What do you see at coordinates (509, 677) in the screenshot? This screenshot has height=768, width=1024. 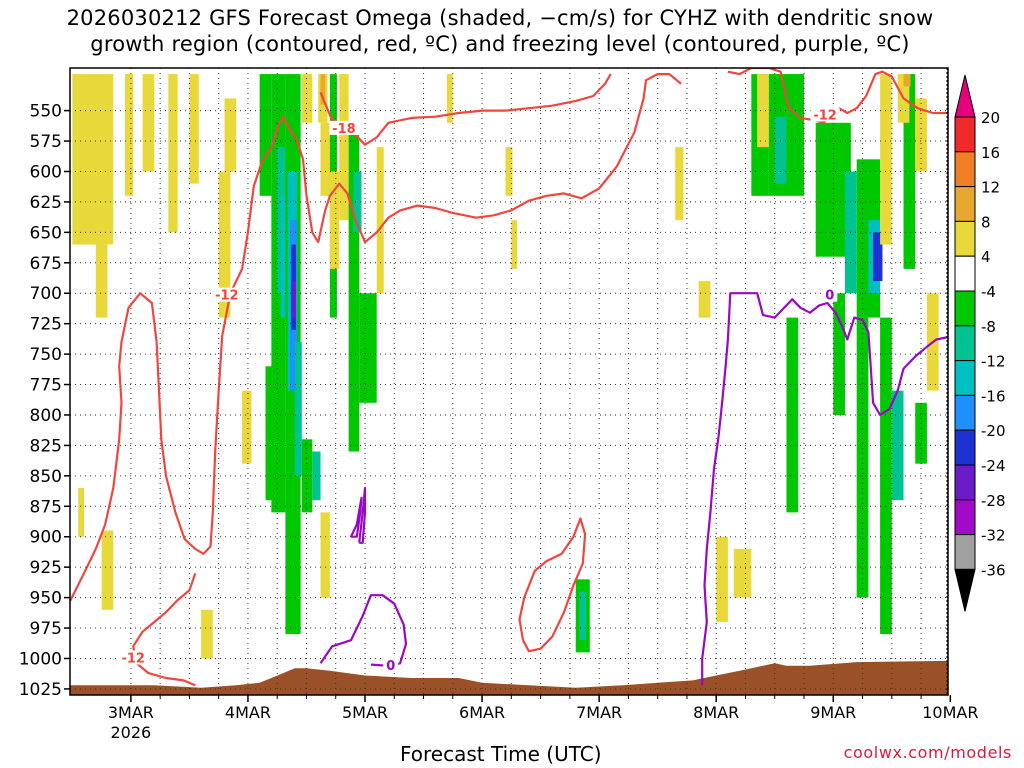 I see `terrain-polygon` at bounding box center [509, 677].